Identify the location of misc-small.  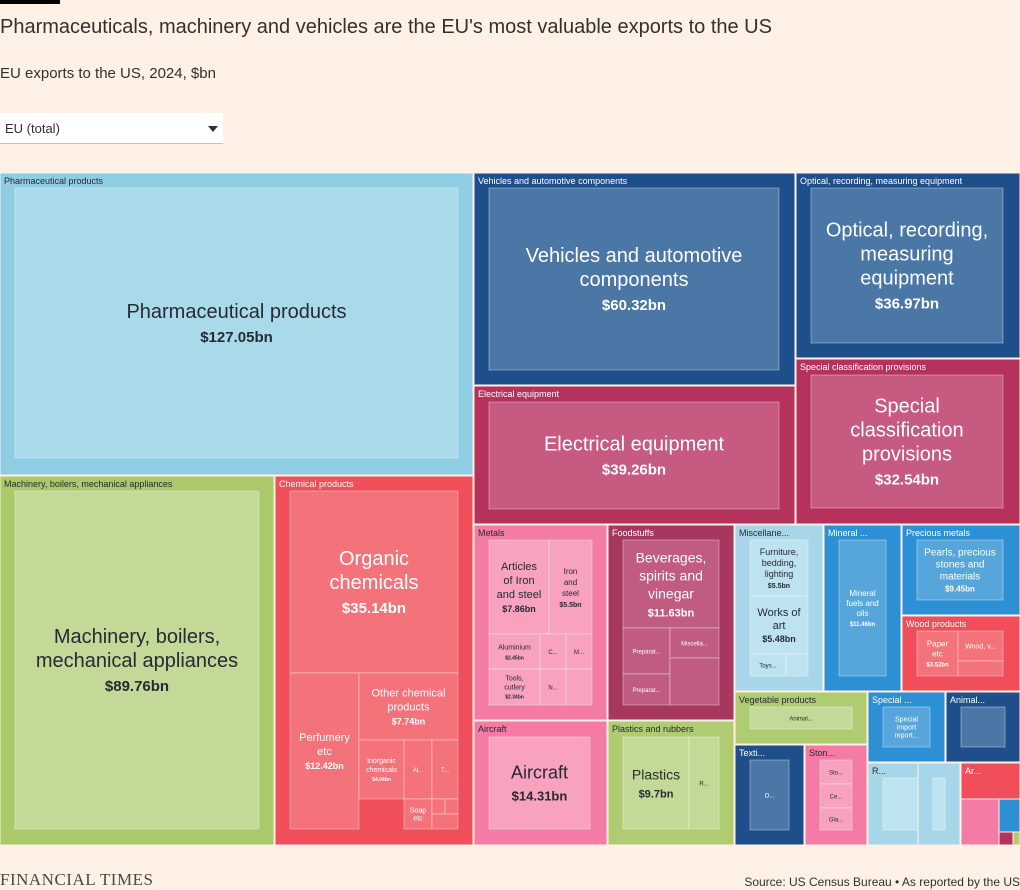
(797, 665).